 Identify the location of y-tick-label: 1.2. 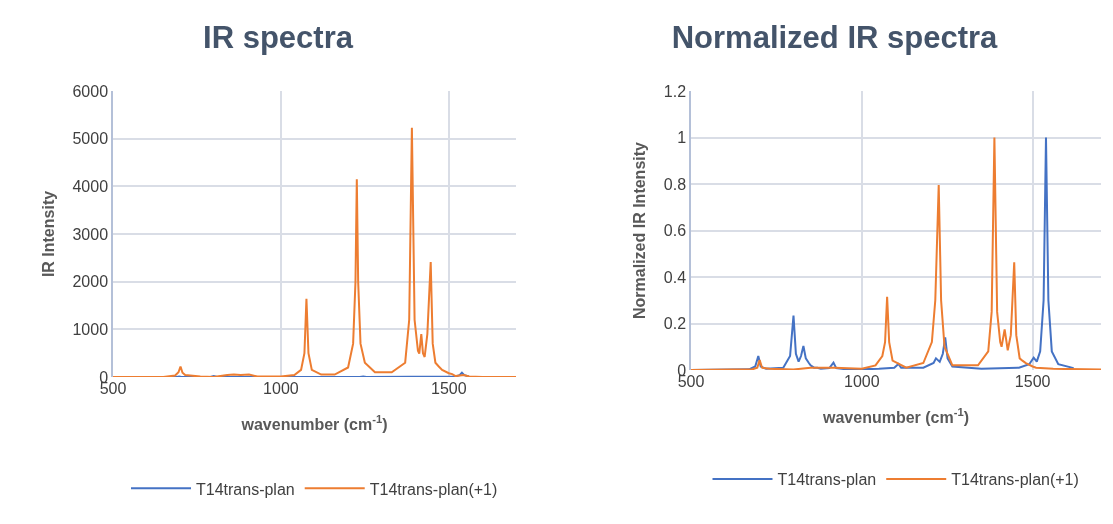
(675, 91).